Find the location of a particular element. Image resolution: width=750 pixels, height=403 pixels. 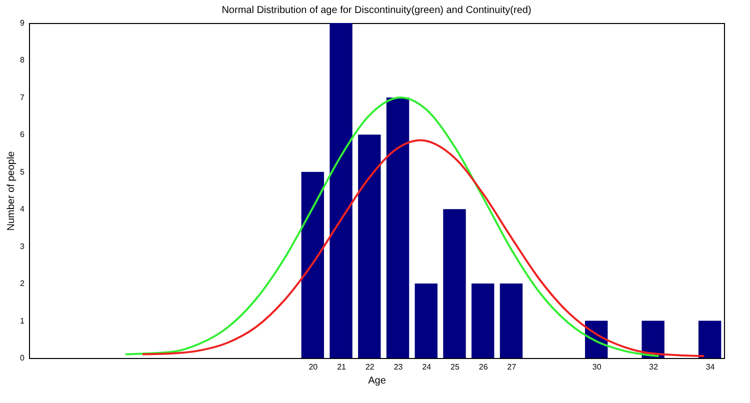

x-tick-label: 24 is located at coordinates (427, 367).